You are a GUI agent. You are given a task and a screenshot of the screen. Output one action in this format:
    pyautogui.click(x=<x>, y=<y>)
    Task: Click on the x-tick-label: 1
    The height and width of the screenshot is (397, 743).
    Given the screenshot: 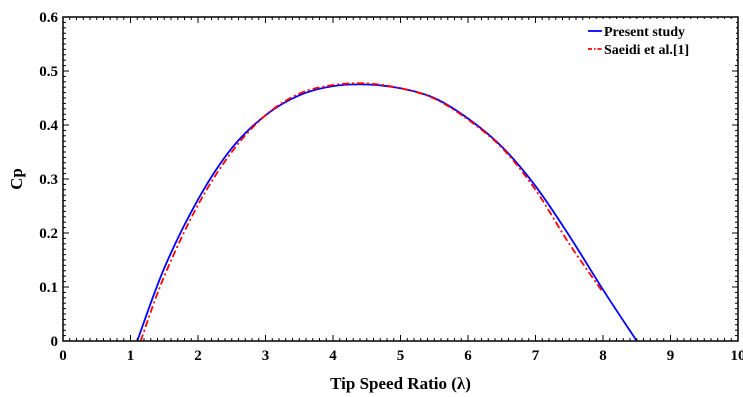 What is the action you would take?
    pyautogui.click(x=131, y=356)
    